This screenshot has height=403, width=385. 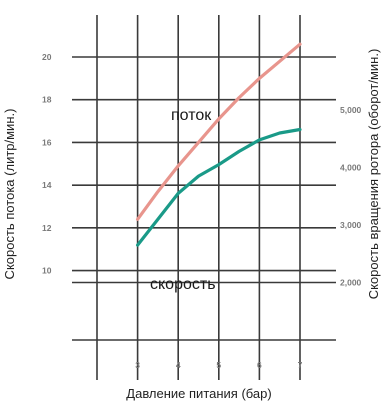 What do you see at coordinates (47, 271) in the screenshot?
I see `y-tick-label: 10` at bounding box center [47, 271].